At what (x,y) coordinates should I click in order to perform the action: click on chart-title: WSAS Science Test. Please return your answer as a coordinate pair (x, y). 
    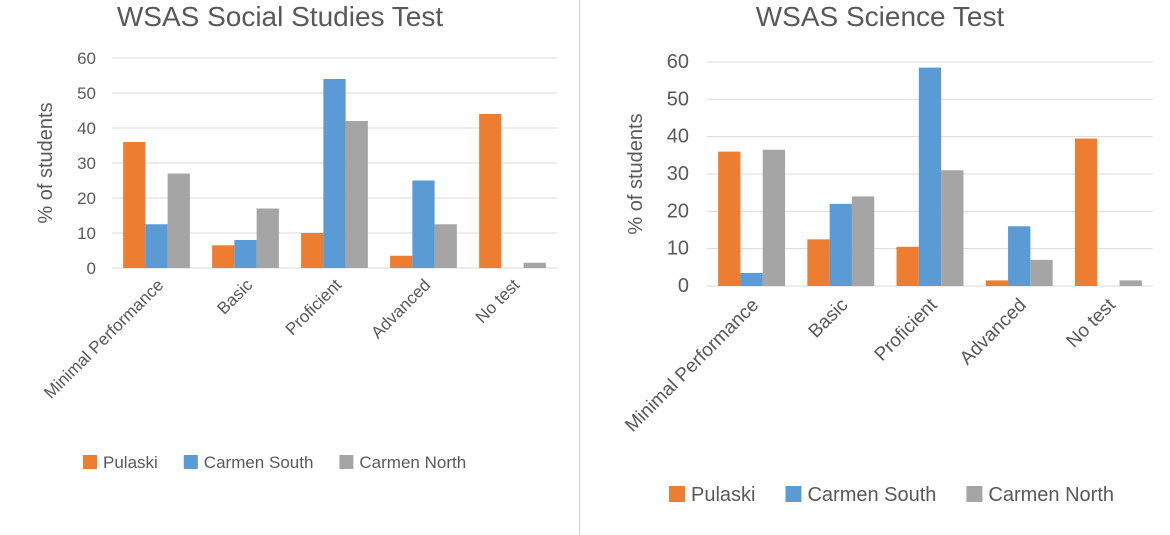
    Looking at the image, I should click on (880, 16).